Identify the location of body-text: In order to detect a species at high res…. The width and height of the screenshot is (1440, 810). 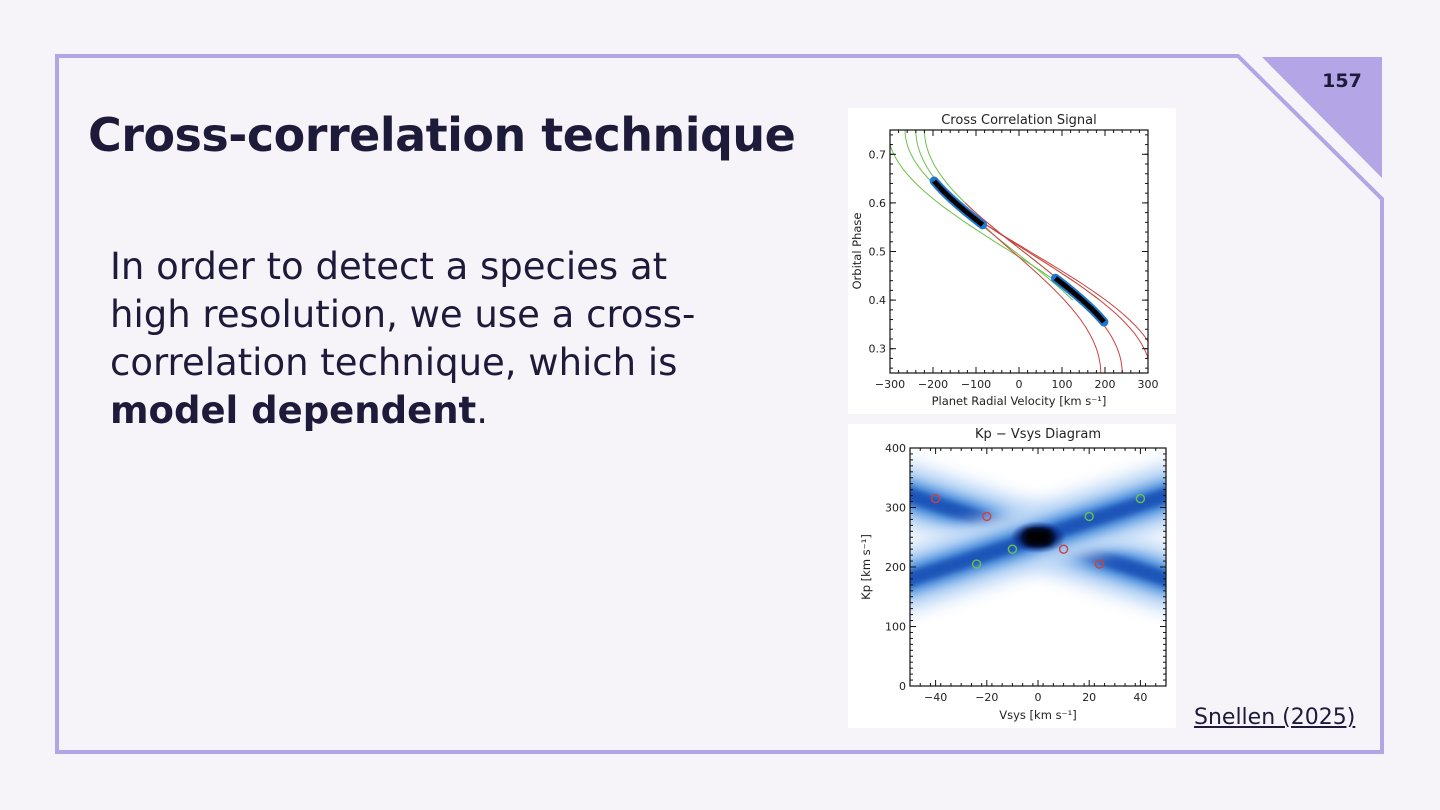
(430, 339).